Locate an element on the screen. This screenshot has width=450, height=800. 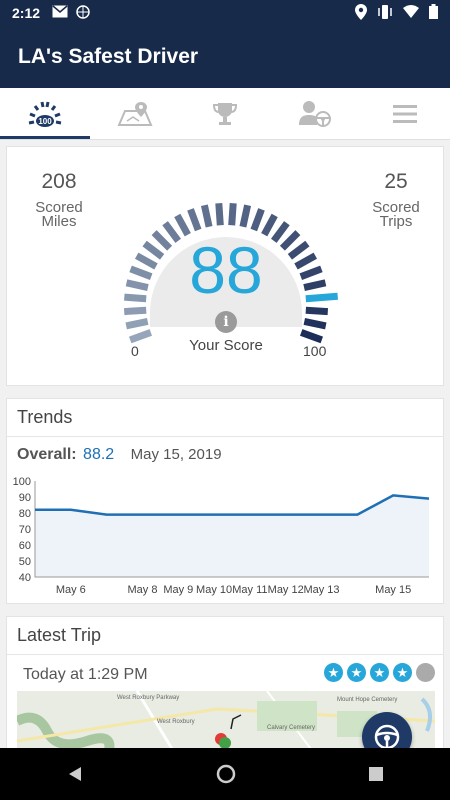
scored-trips-label: Scored Trips is located at coordinates (396, 214).